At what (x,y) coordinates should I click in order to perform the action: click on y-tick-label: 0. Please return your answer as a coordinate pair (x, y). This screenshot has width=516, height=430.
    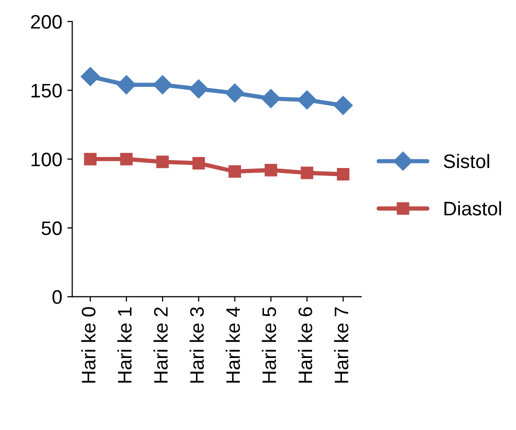
    Looking at the image, I should click on (57, 297).